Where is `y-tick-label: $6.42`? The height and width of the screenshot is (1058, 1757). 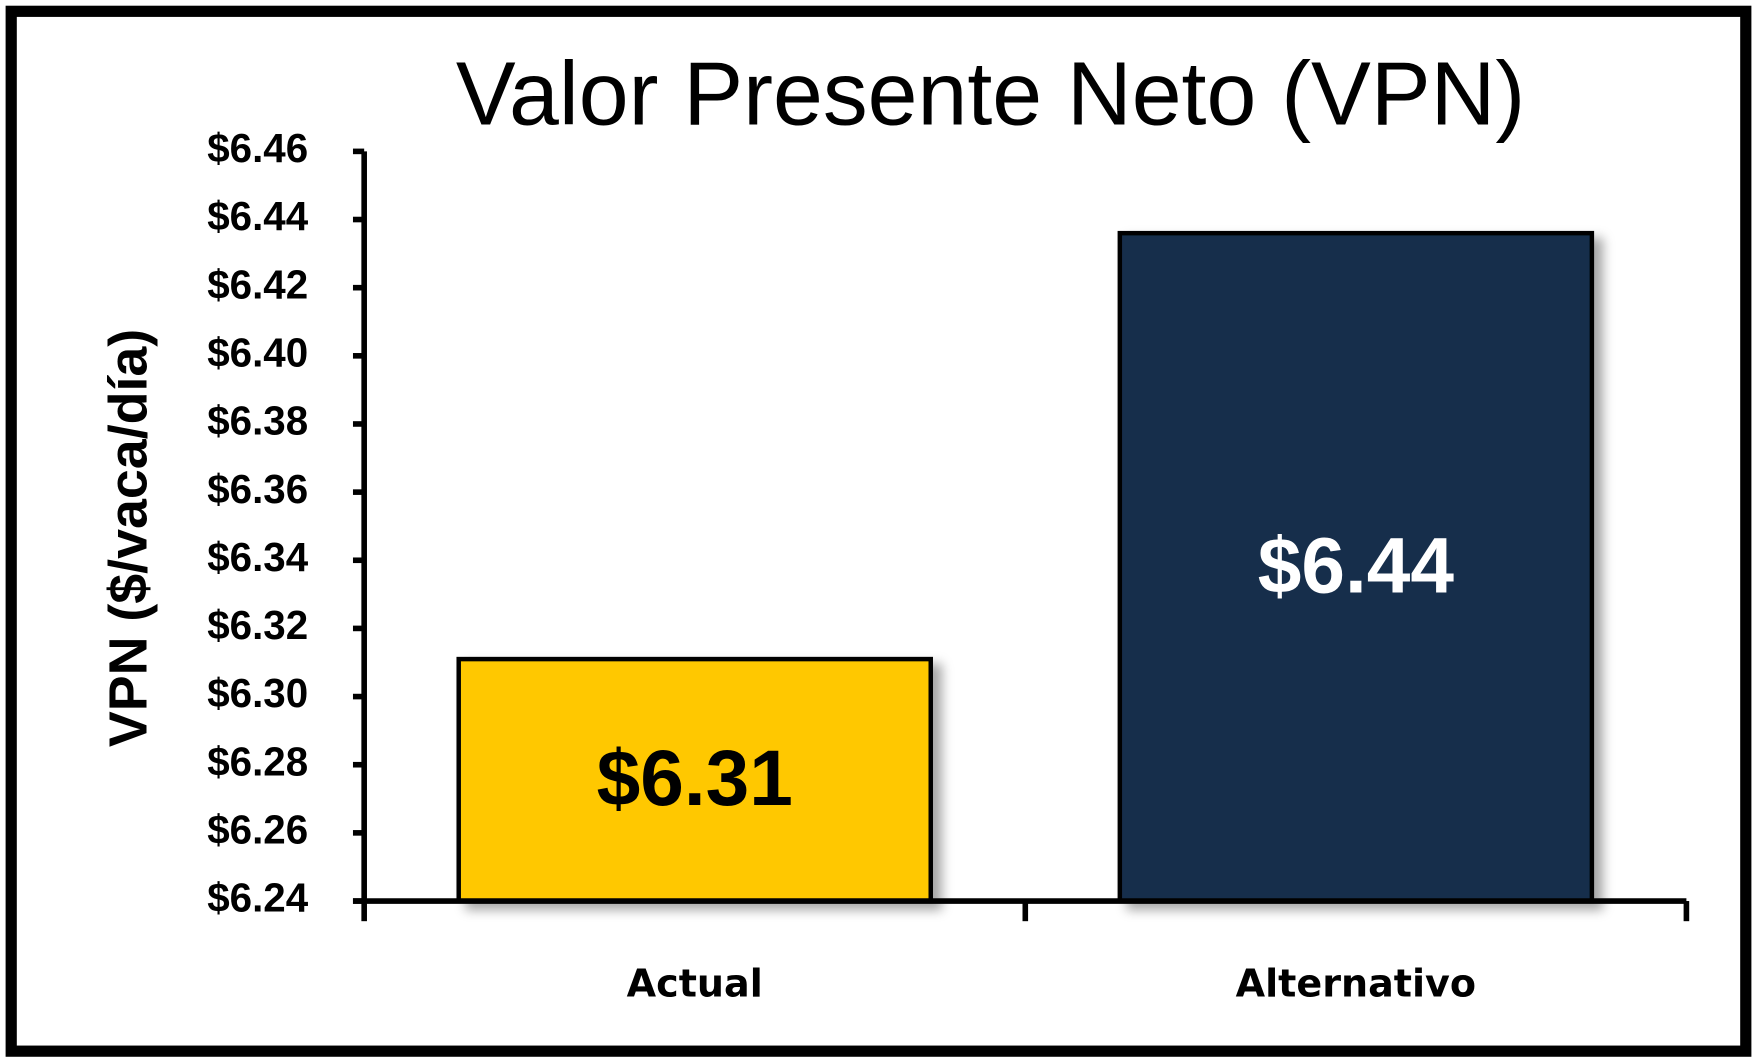
y-tick-label: $6.42 is located at coordinates (257, 284).